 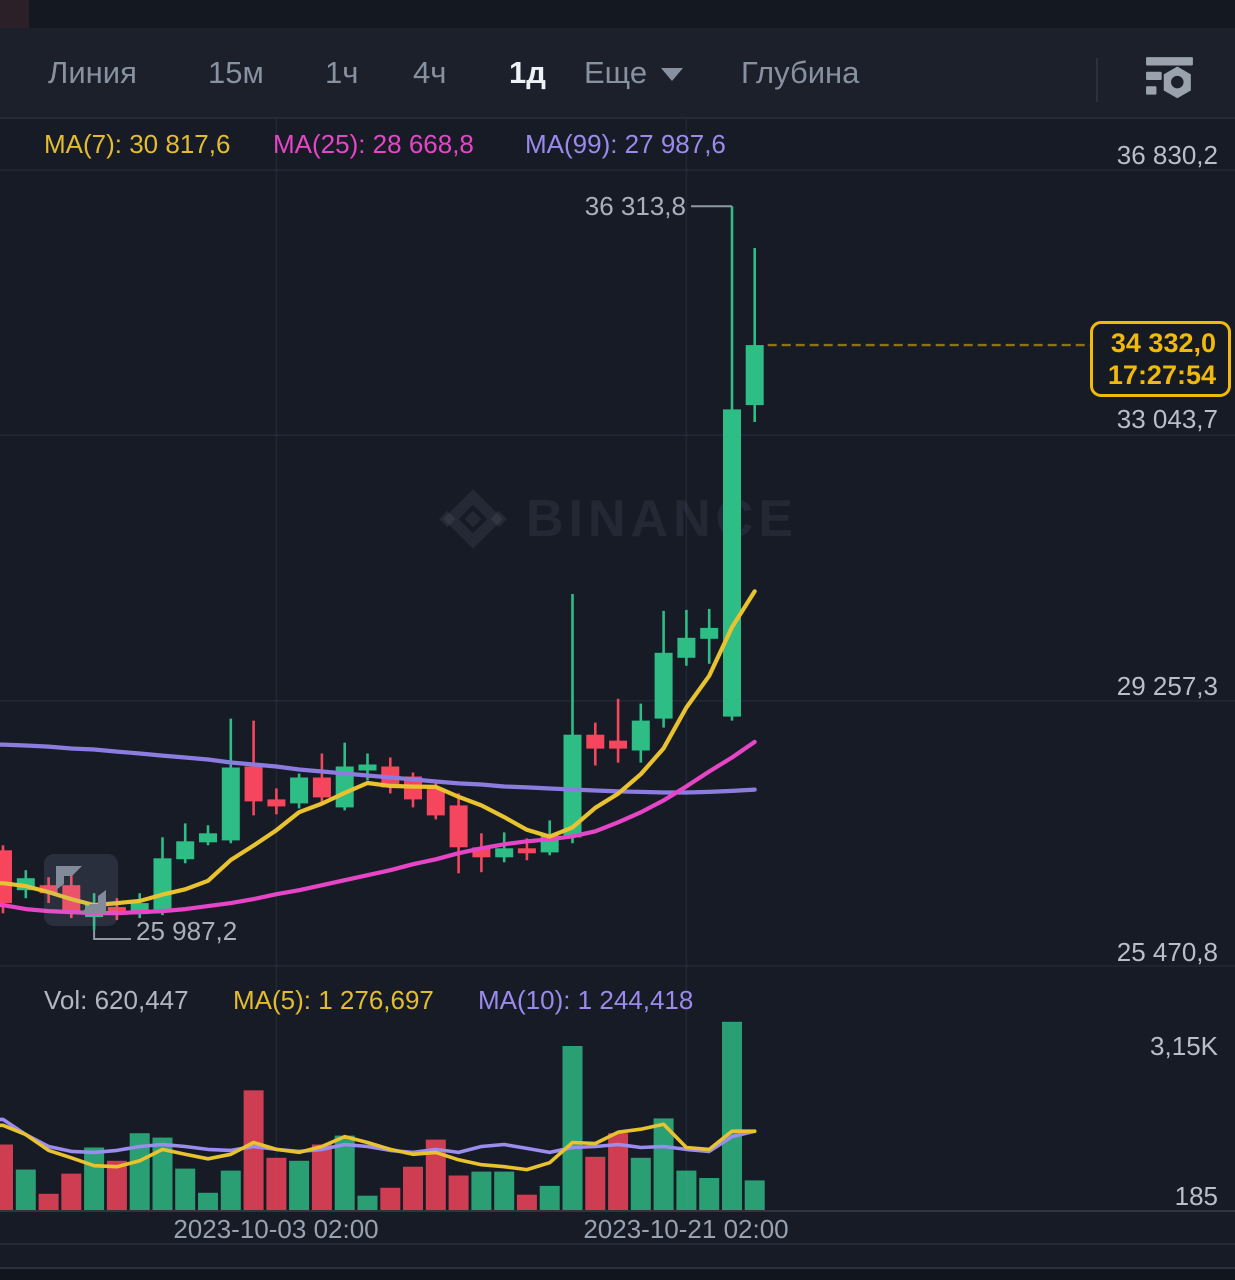 What do you see at coordinates (1184, 1046) in the screenshot?
I see `volume-axis-label-1: 3,15K` at bounding box center [1184, 1046].